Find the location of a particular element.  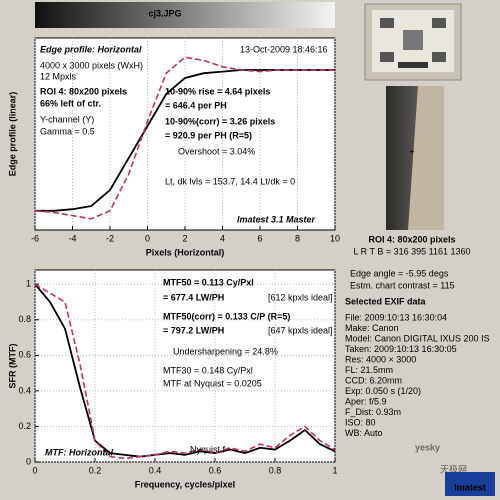

exif-line: File: 2009:10:13 16:30:04 is located at coordinates (396, 317).